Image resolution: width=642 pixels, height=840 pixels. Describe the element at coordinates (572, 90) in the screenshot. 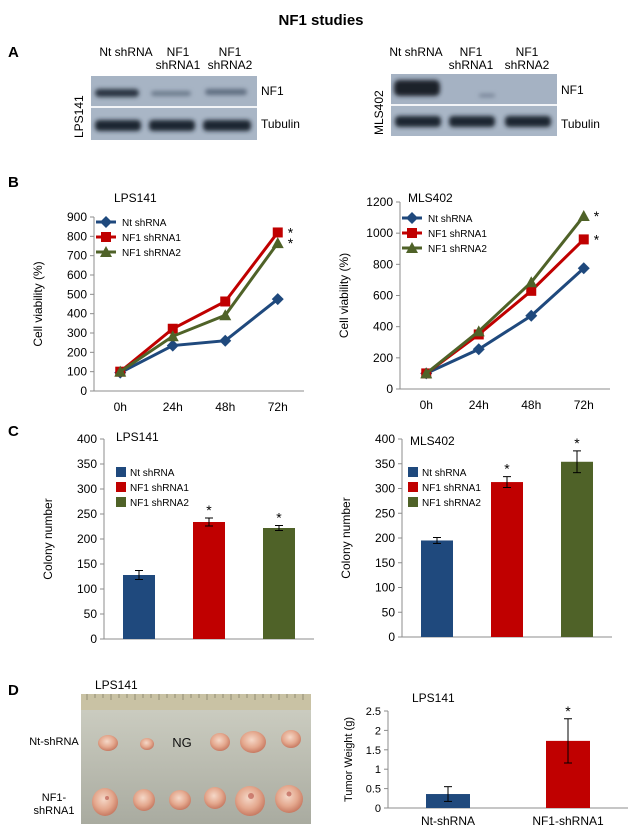

I see `blot2-row-nf1: NF1` at that location.